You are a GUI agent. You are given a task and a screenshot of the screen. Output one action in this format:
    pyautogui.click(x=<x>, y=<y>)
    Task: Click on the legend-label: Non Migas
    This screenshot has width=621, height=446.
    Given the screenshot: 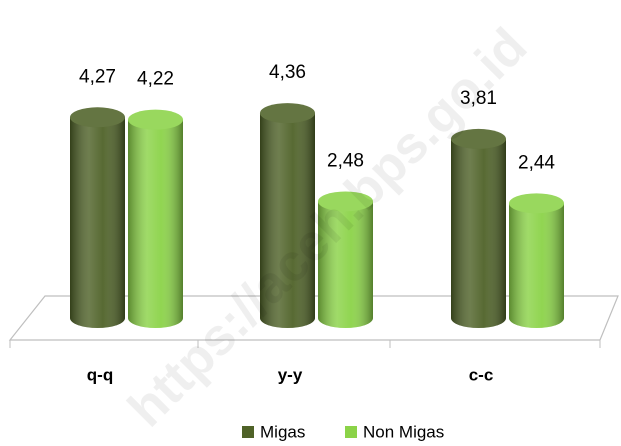 What is the action you would take?
    pyautogui.click(x=403, y=431)
    